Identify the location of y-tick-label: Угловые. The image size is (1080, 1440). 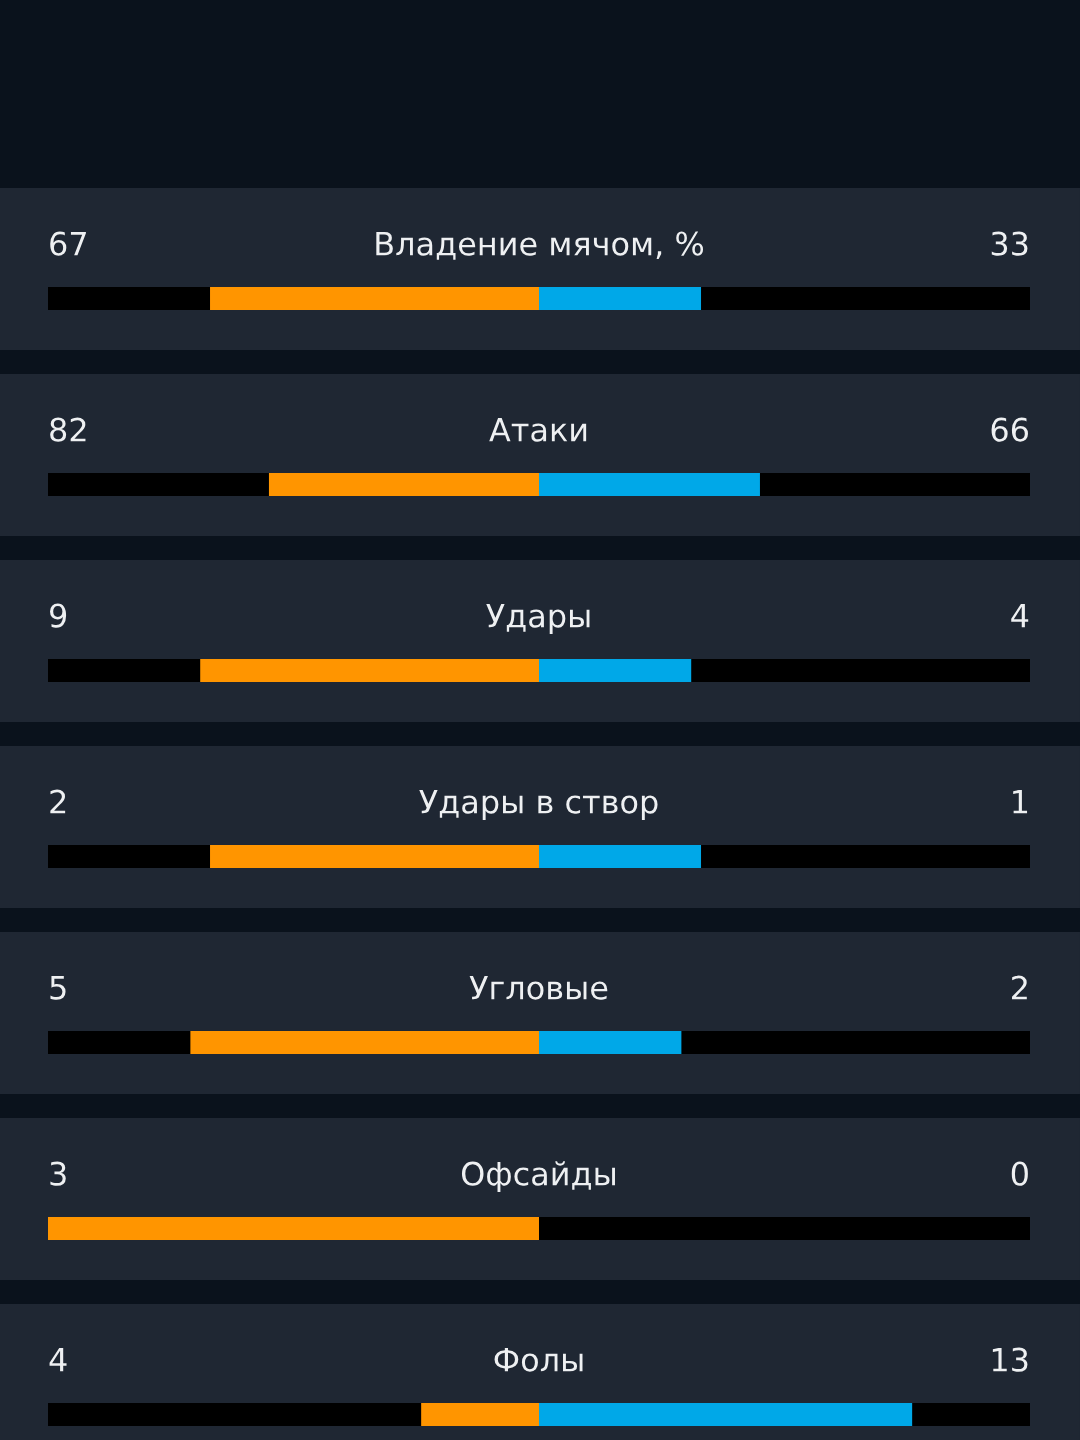
(538, 988).